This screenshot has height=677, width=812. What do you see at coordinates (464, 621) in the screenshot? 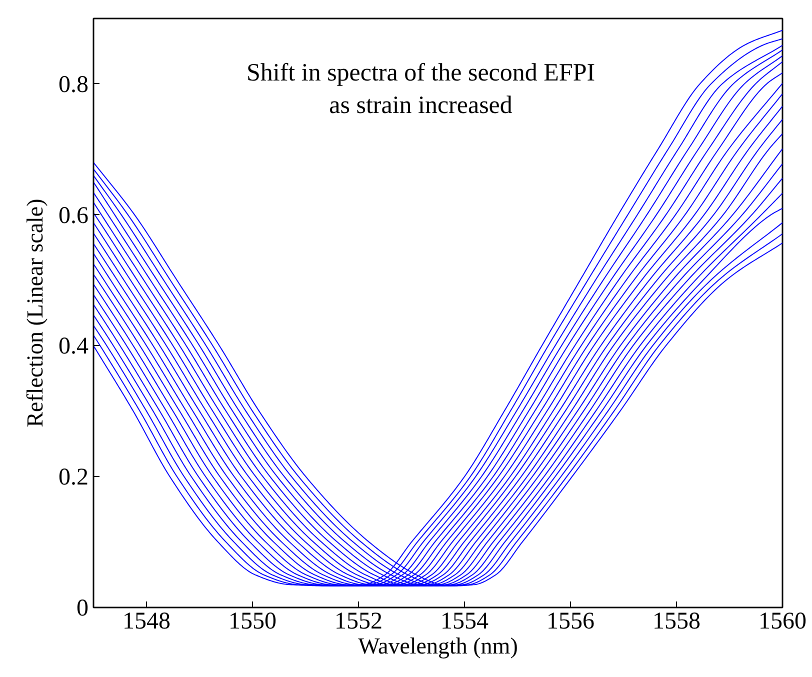
I see `x-tick-label: 1554` at bounding box center [464, 621].